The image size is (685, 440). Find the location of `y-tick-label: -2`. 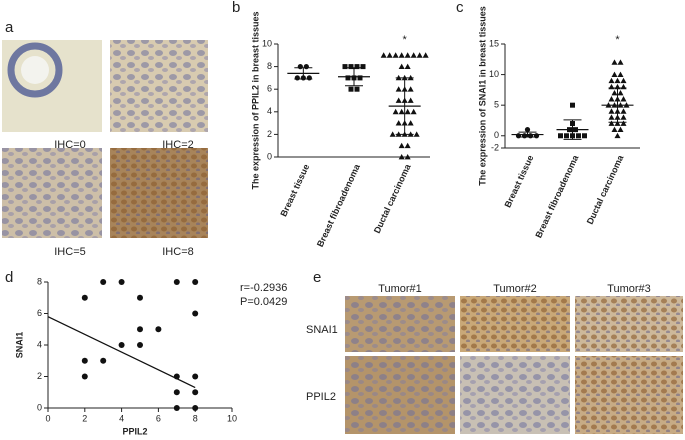

y-tick-label: -2 is located at coordinates (495, 147).